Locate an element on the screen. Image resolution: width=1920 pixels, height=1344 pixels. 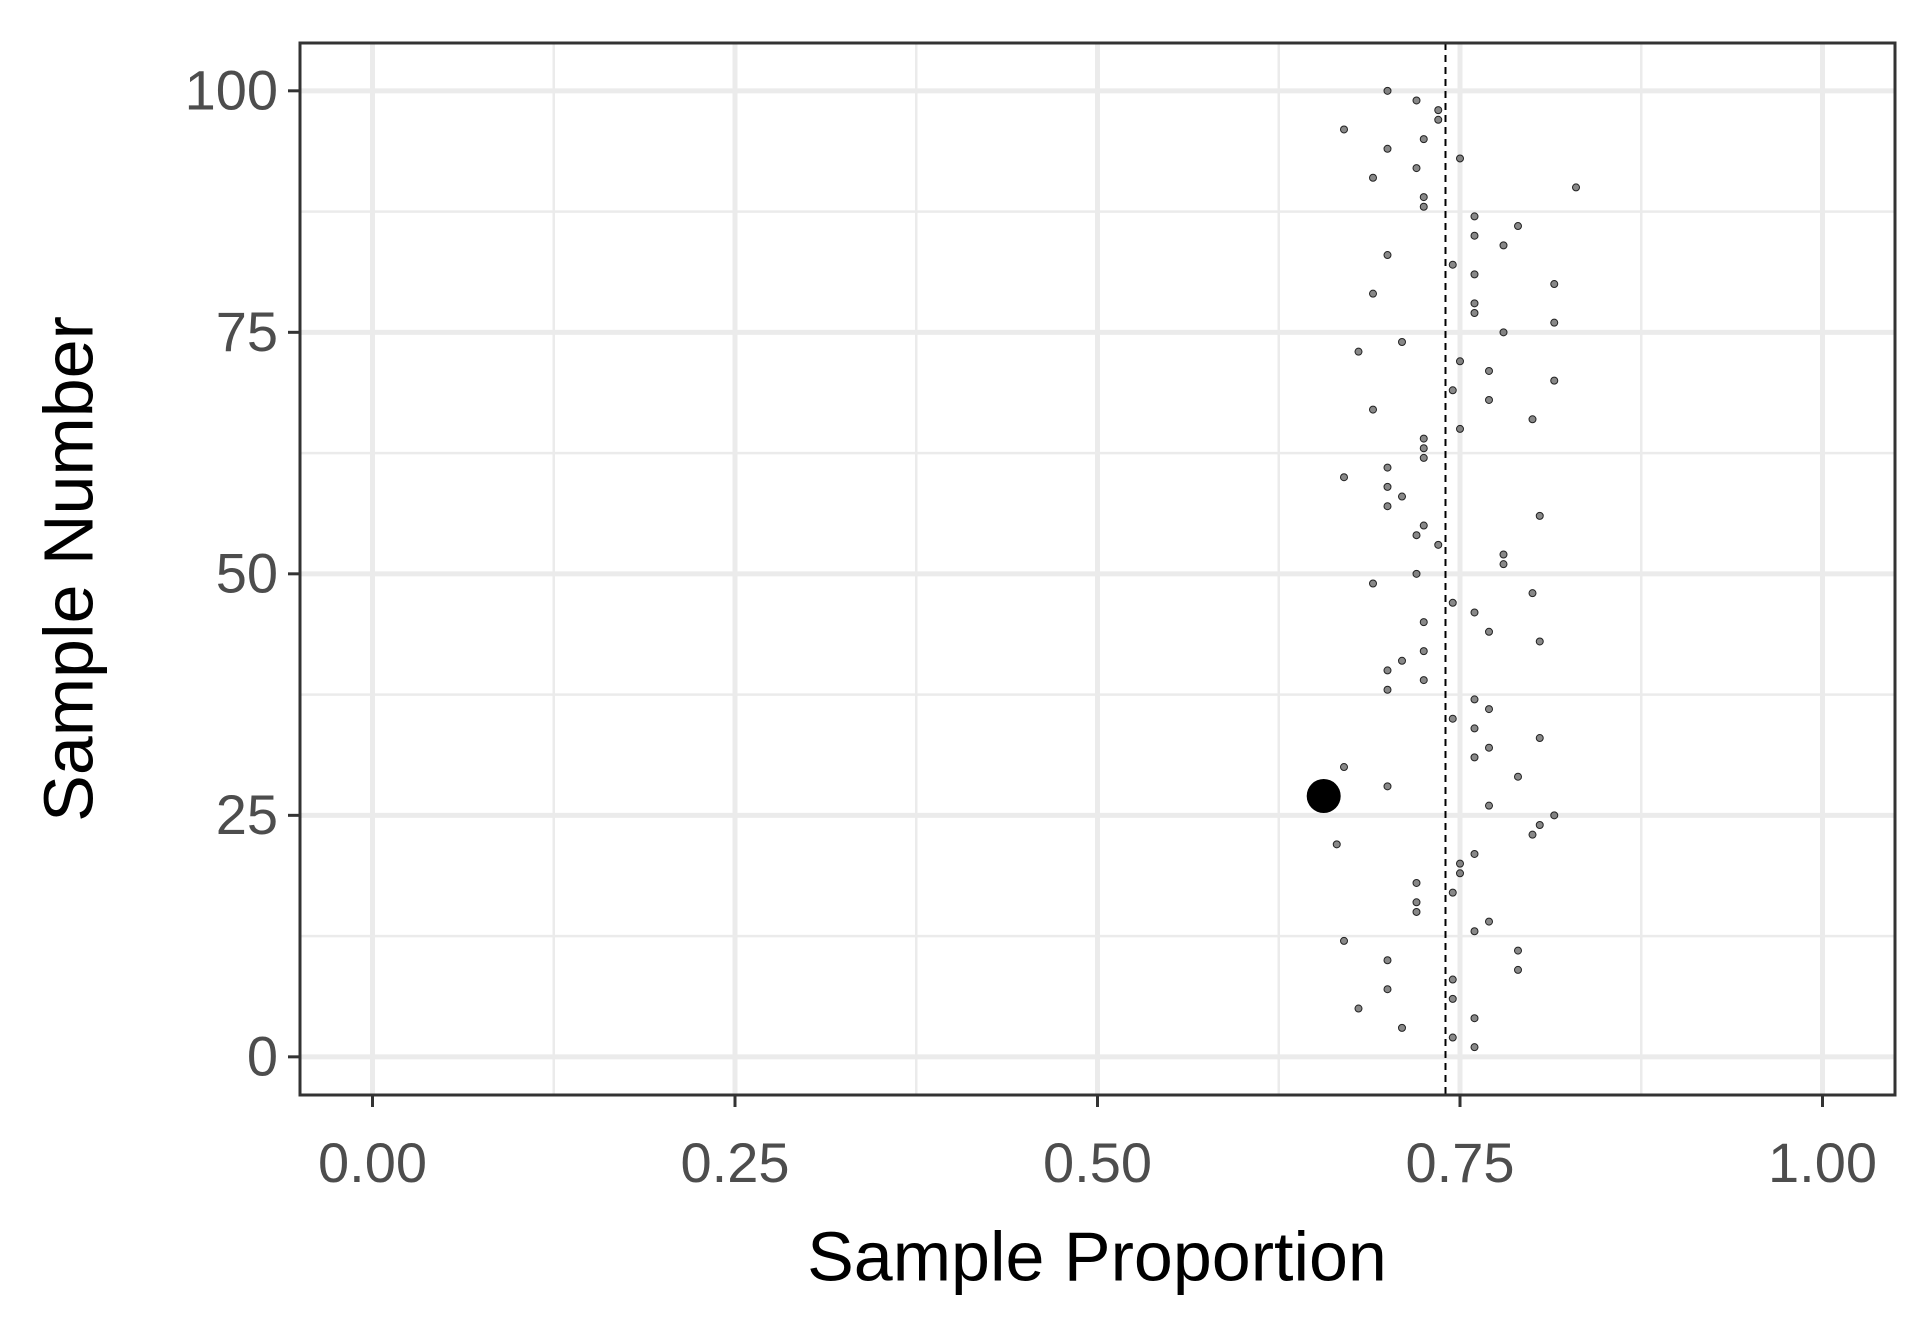
highlight-point is located at coordinates (1323, 796).